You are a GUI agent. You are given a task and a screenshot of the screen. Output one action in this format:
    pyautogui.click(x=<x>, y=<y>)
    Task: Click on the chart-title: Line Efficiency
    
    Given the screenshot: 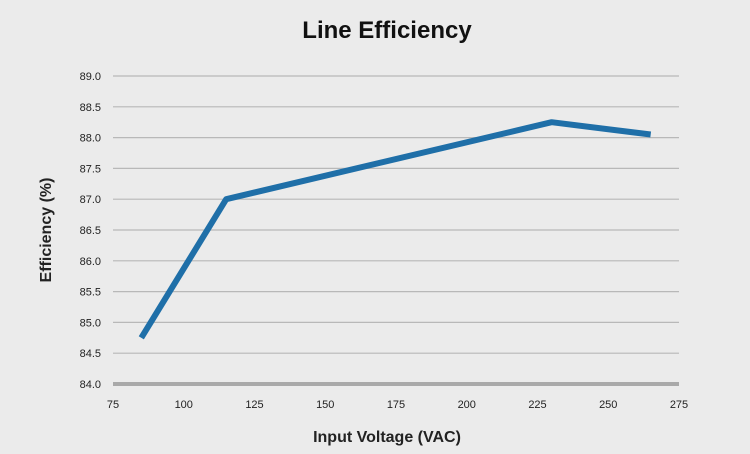 What is the action you would take?
    pyautogui.click(x=387, y=30)
    